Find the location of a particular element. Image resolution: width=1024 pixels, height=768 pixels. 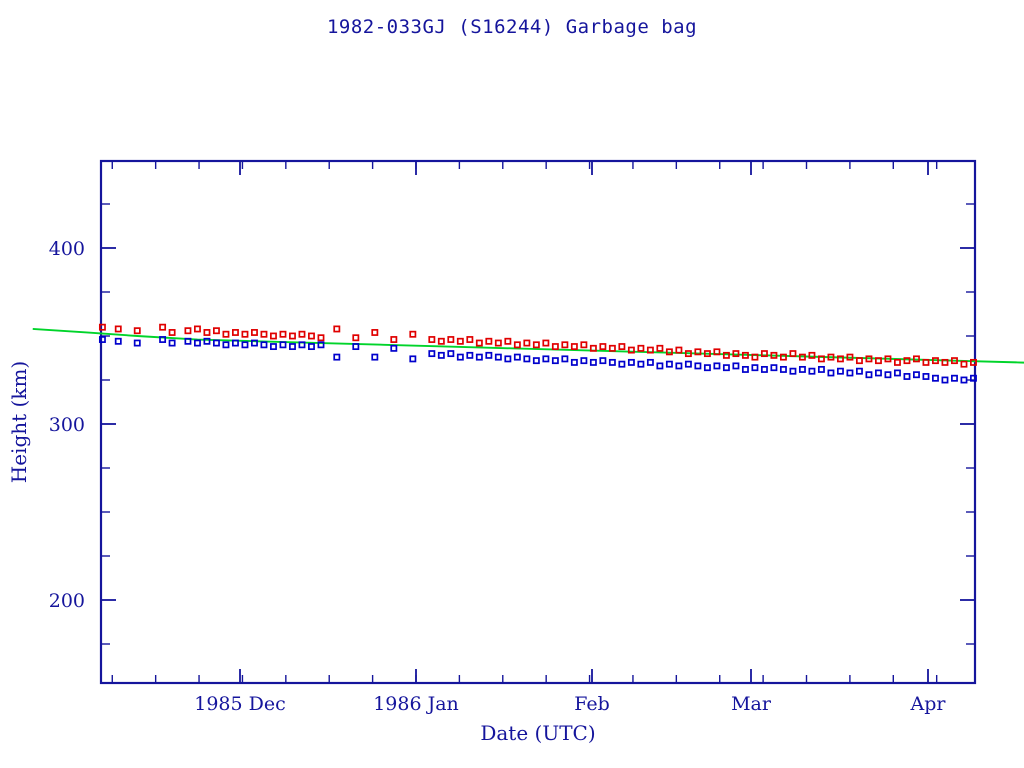

y-axis-label: Height (km) is located at coordinates (19, 422).